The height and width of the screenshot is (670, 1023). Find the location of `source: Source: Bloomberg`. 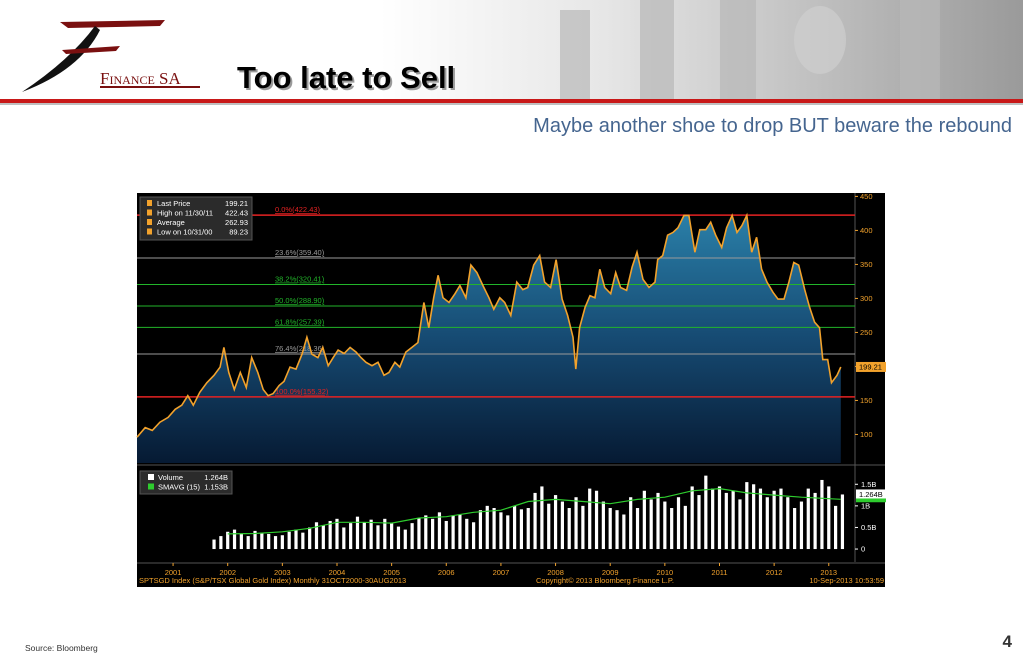

source: Source: Bloomberg is located at coordinates (61, 648).